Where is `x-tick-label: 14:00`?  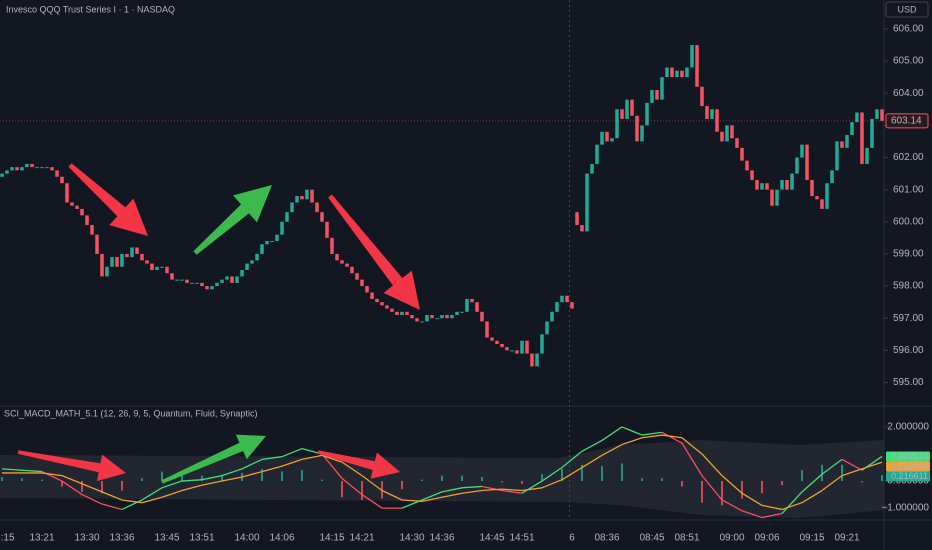 x-tick-label: 14:00 is located at coordinates (246, 538).